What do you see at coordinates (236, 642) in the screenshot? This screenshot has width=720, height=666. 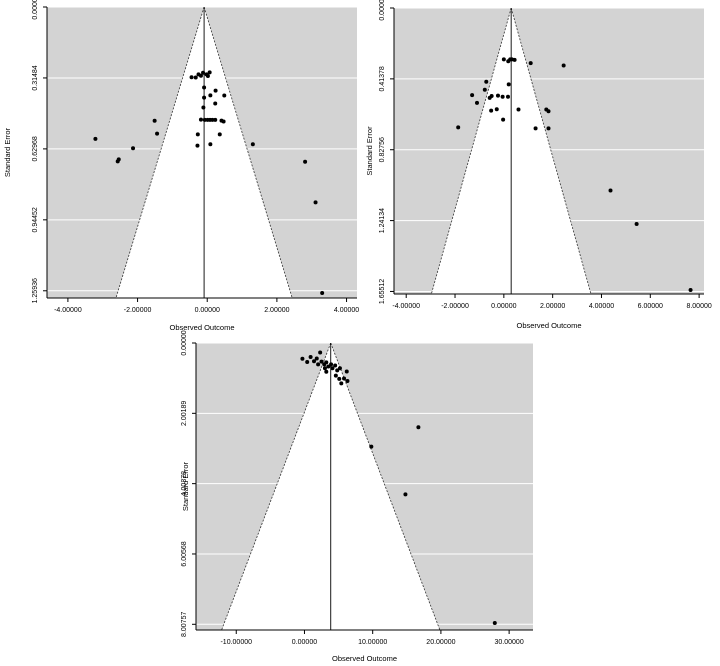 I see `x-tick-label-1: -10.00000` at bounding box center [236, 642].